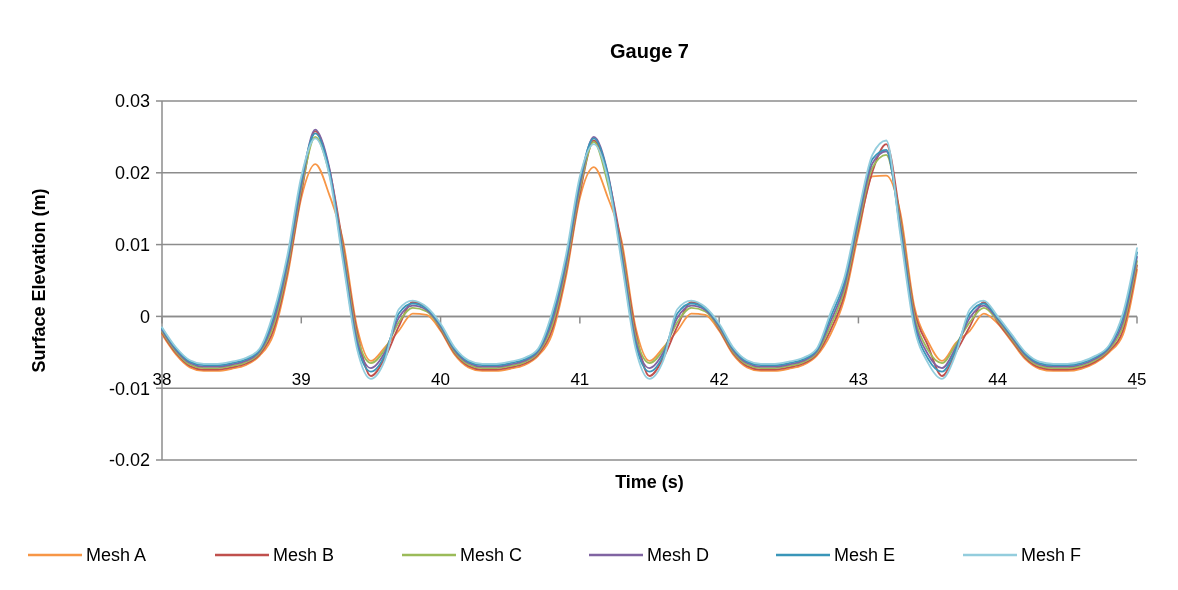  I want to click on x-tick-label: 42, so click(719, 380).